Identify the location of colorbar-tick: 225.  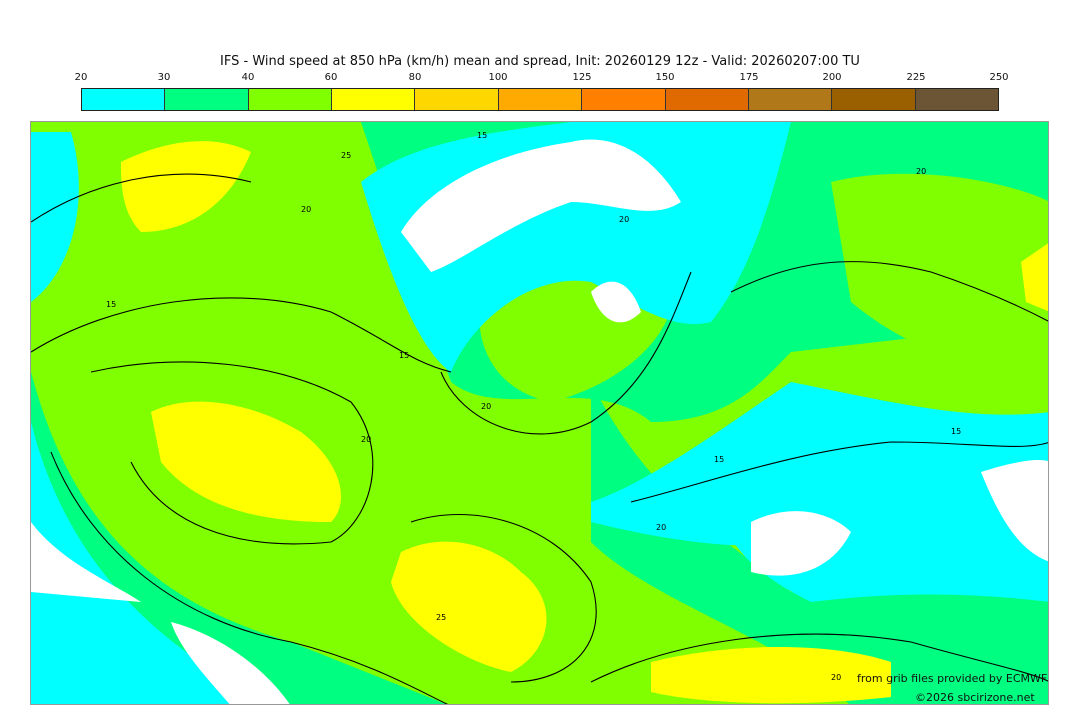
(916, 77).